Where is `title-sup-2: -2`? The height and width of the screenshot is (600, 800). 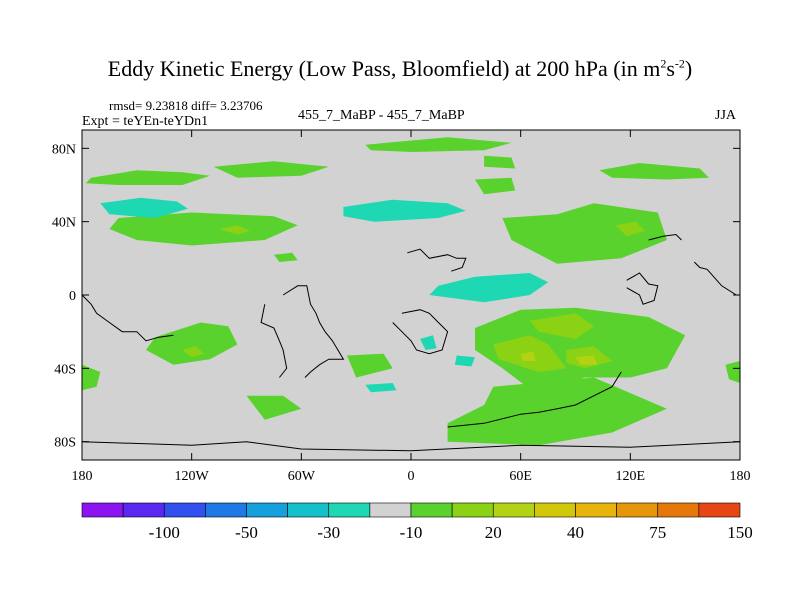
title-sup-2: -2 is located at coordinates (679, 63).